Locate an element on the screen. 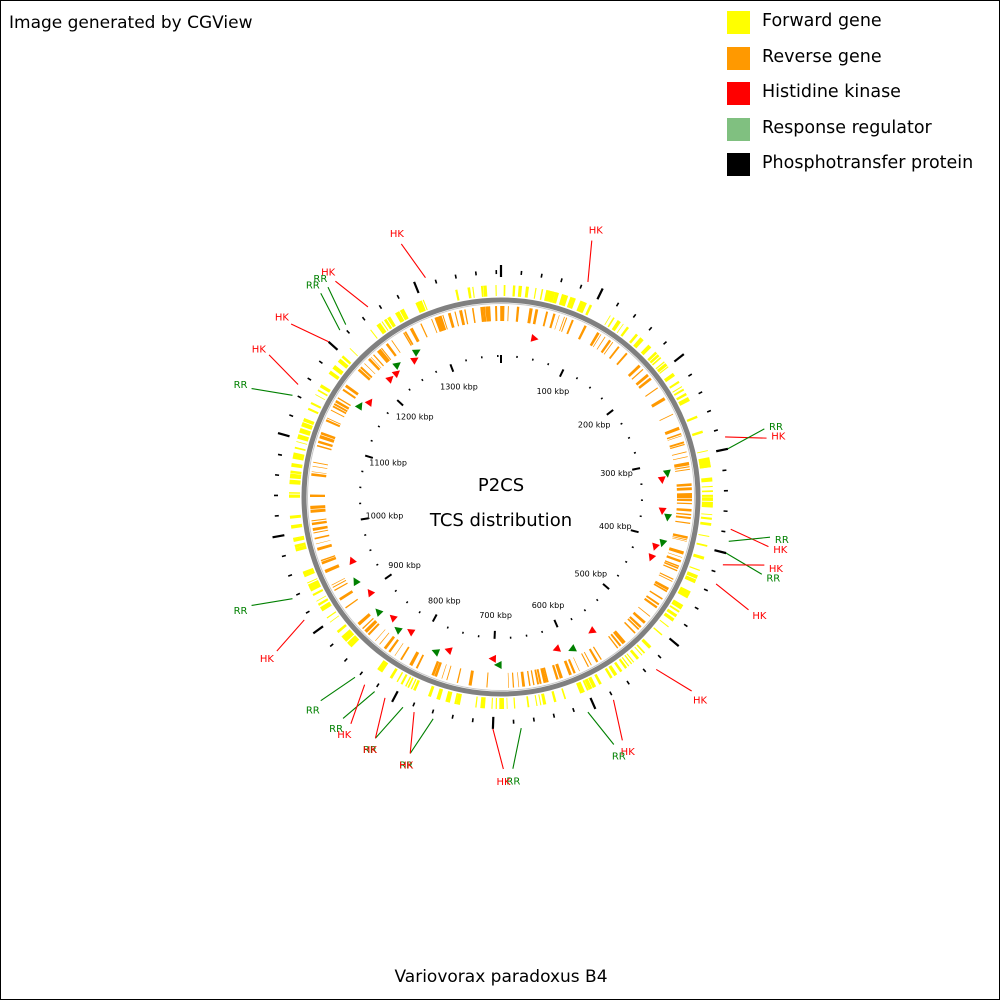 This screenshot has width=1000, height=1000. scale-tick-label: 600 kbp is located at coordinates (548, 605).